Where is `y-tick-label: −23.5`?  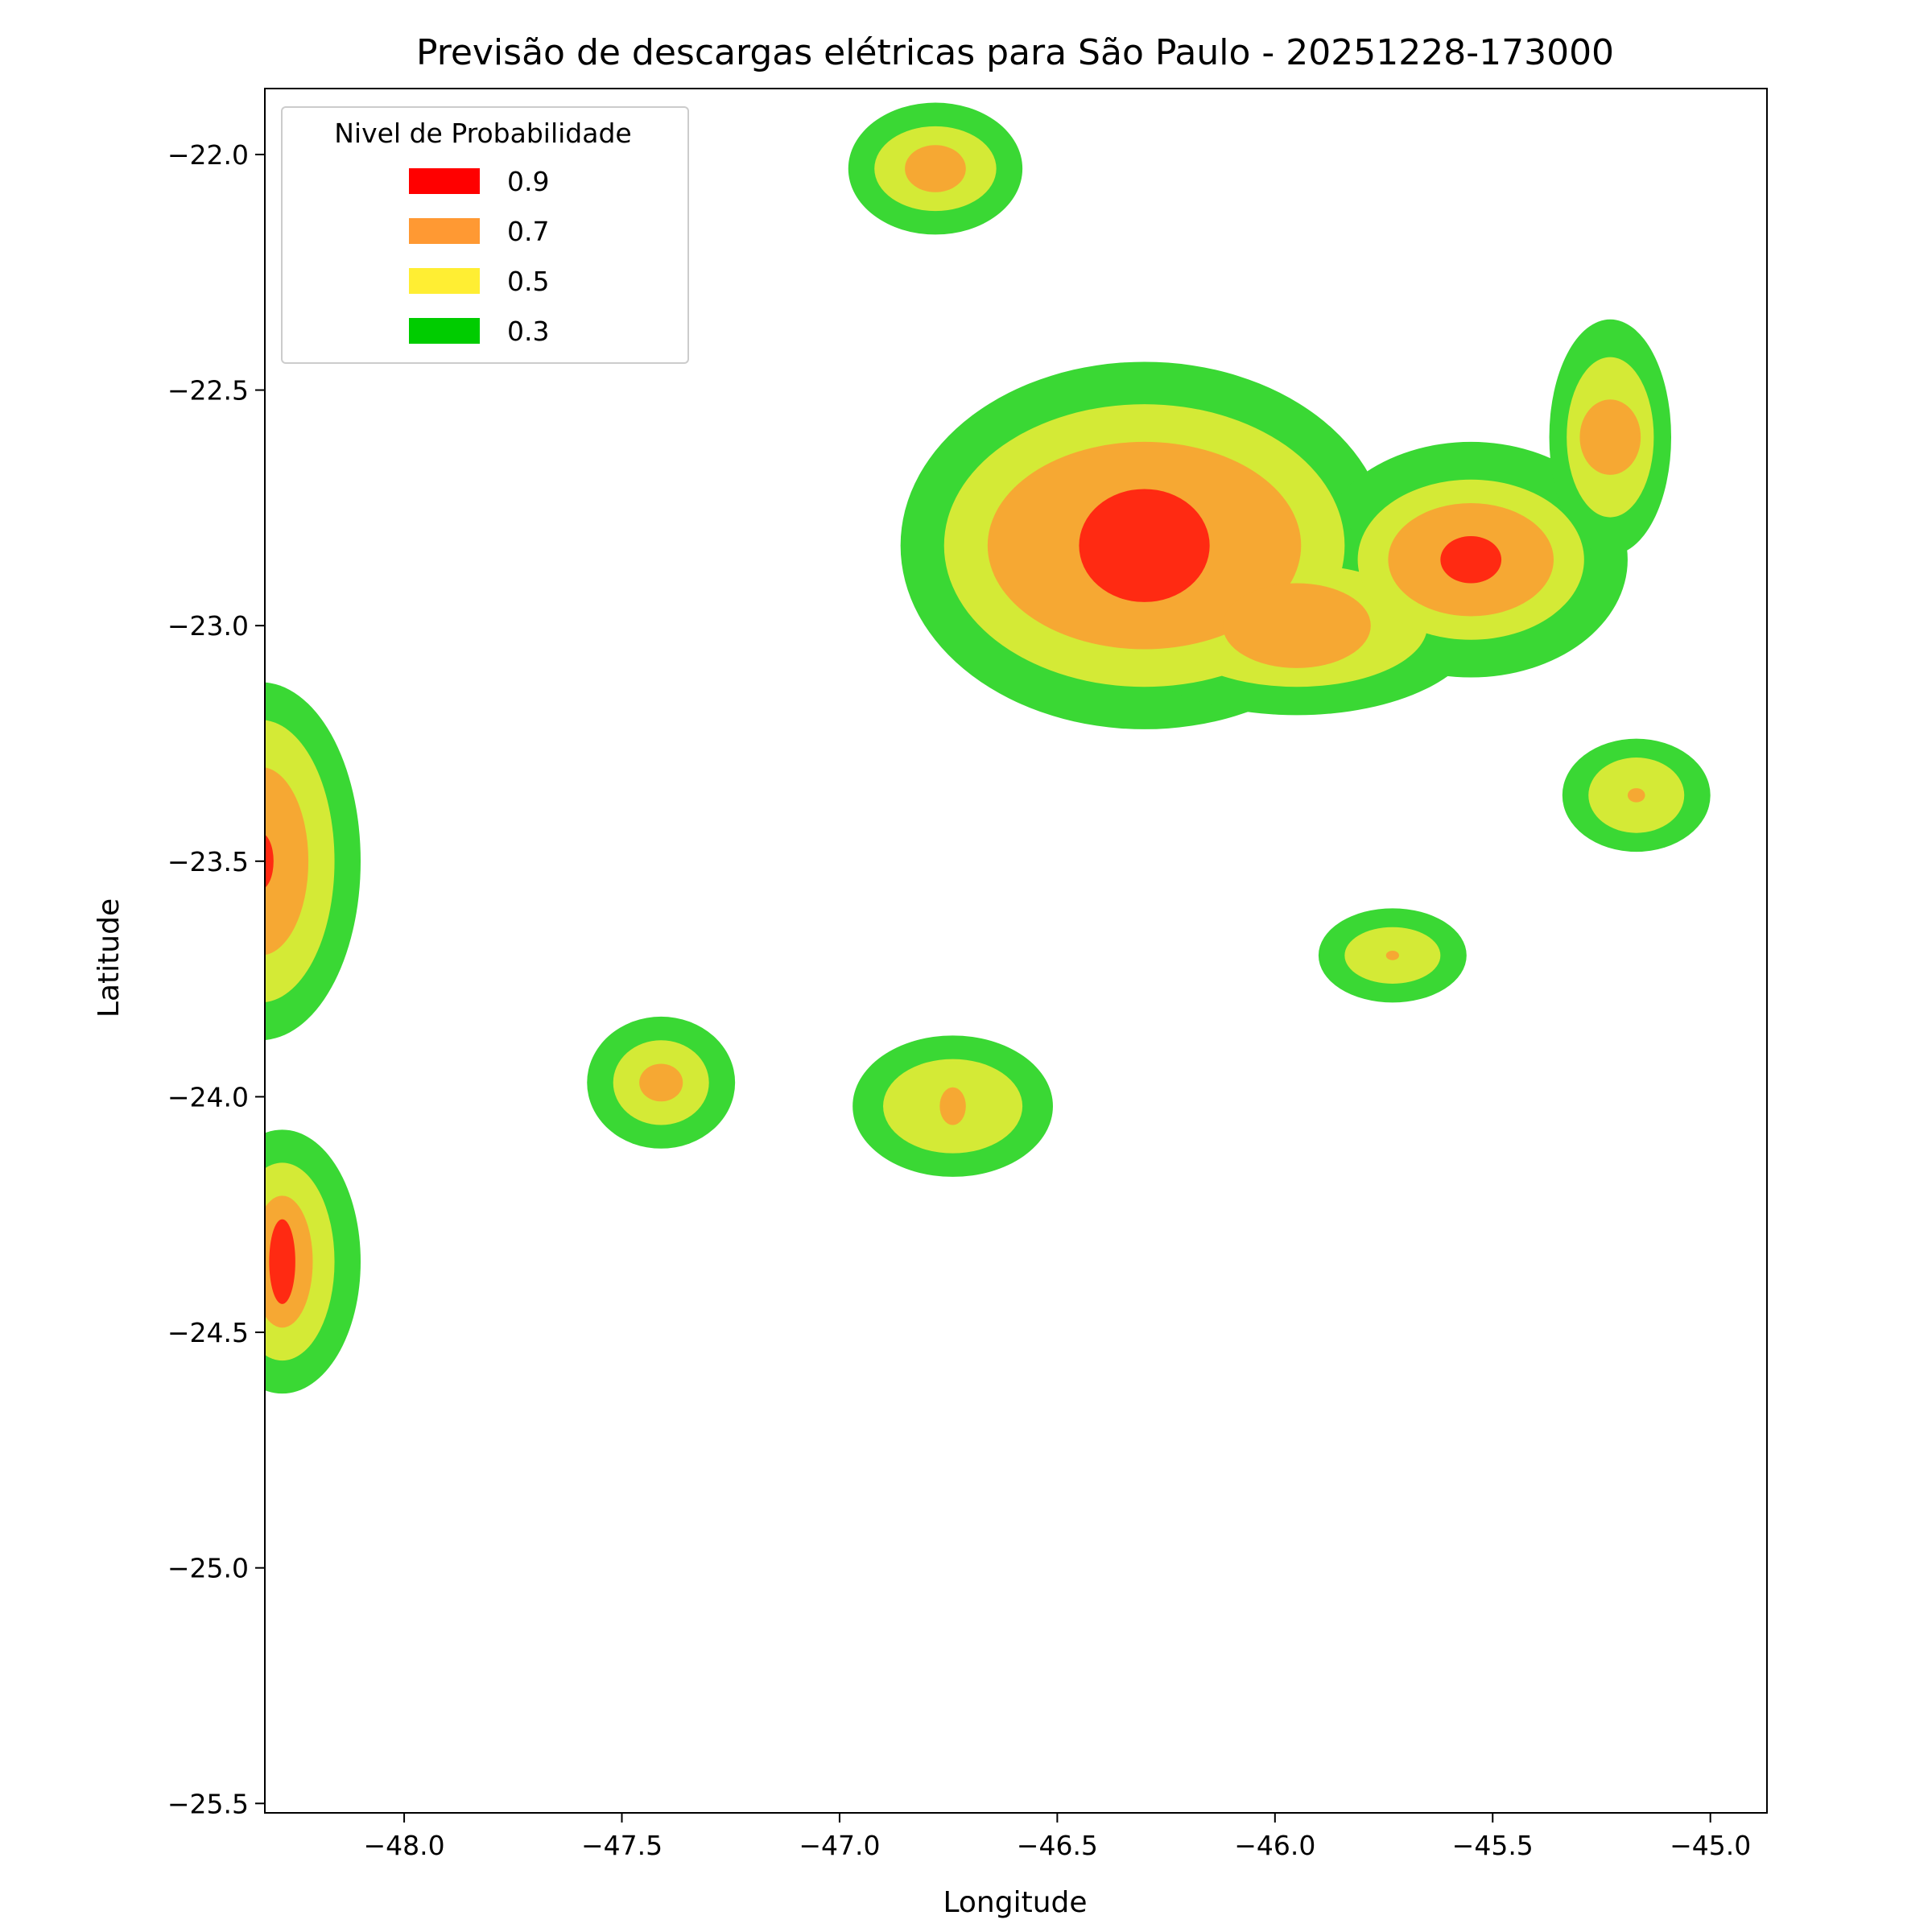
y-tick-label: −23.5 is located at coordinates (208, 861).